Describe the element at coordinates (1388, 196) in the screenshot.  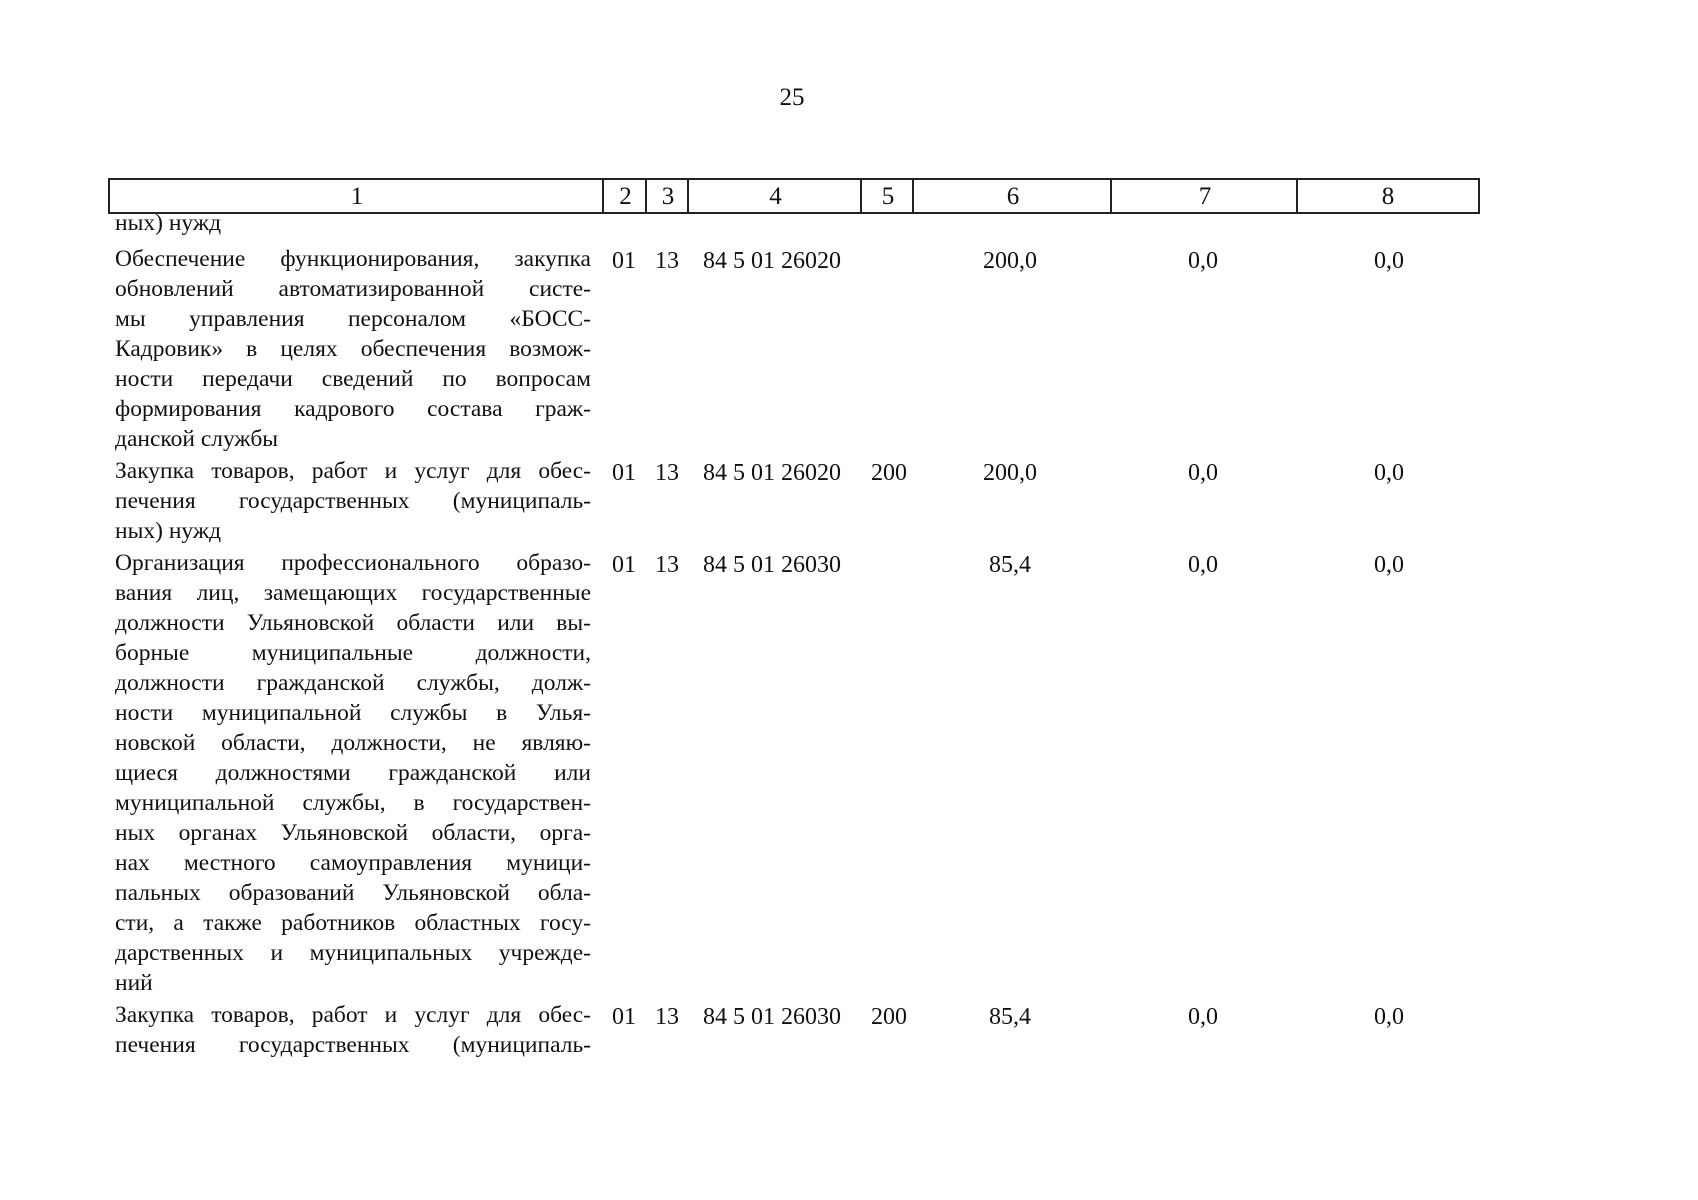
I see `column-header-8: 8` at that location.